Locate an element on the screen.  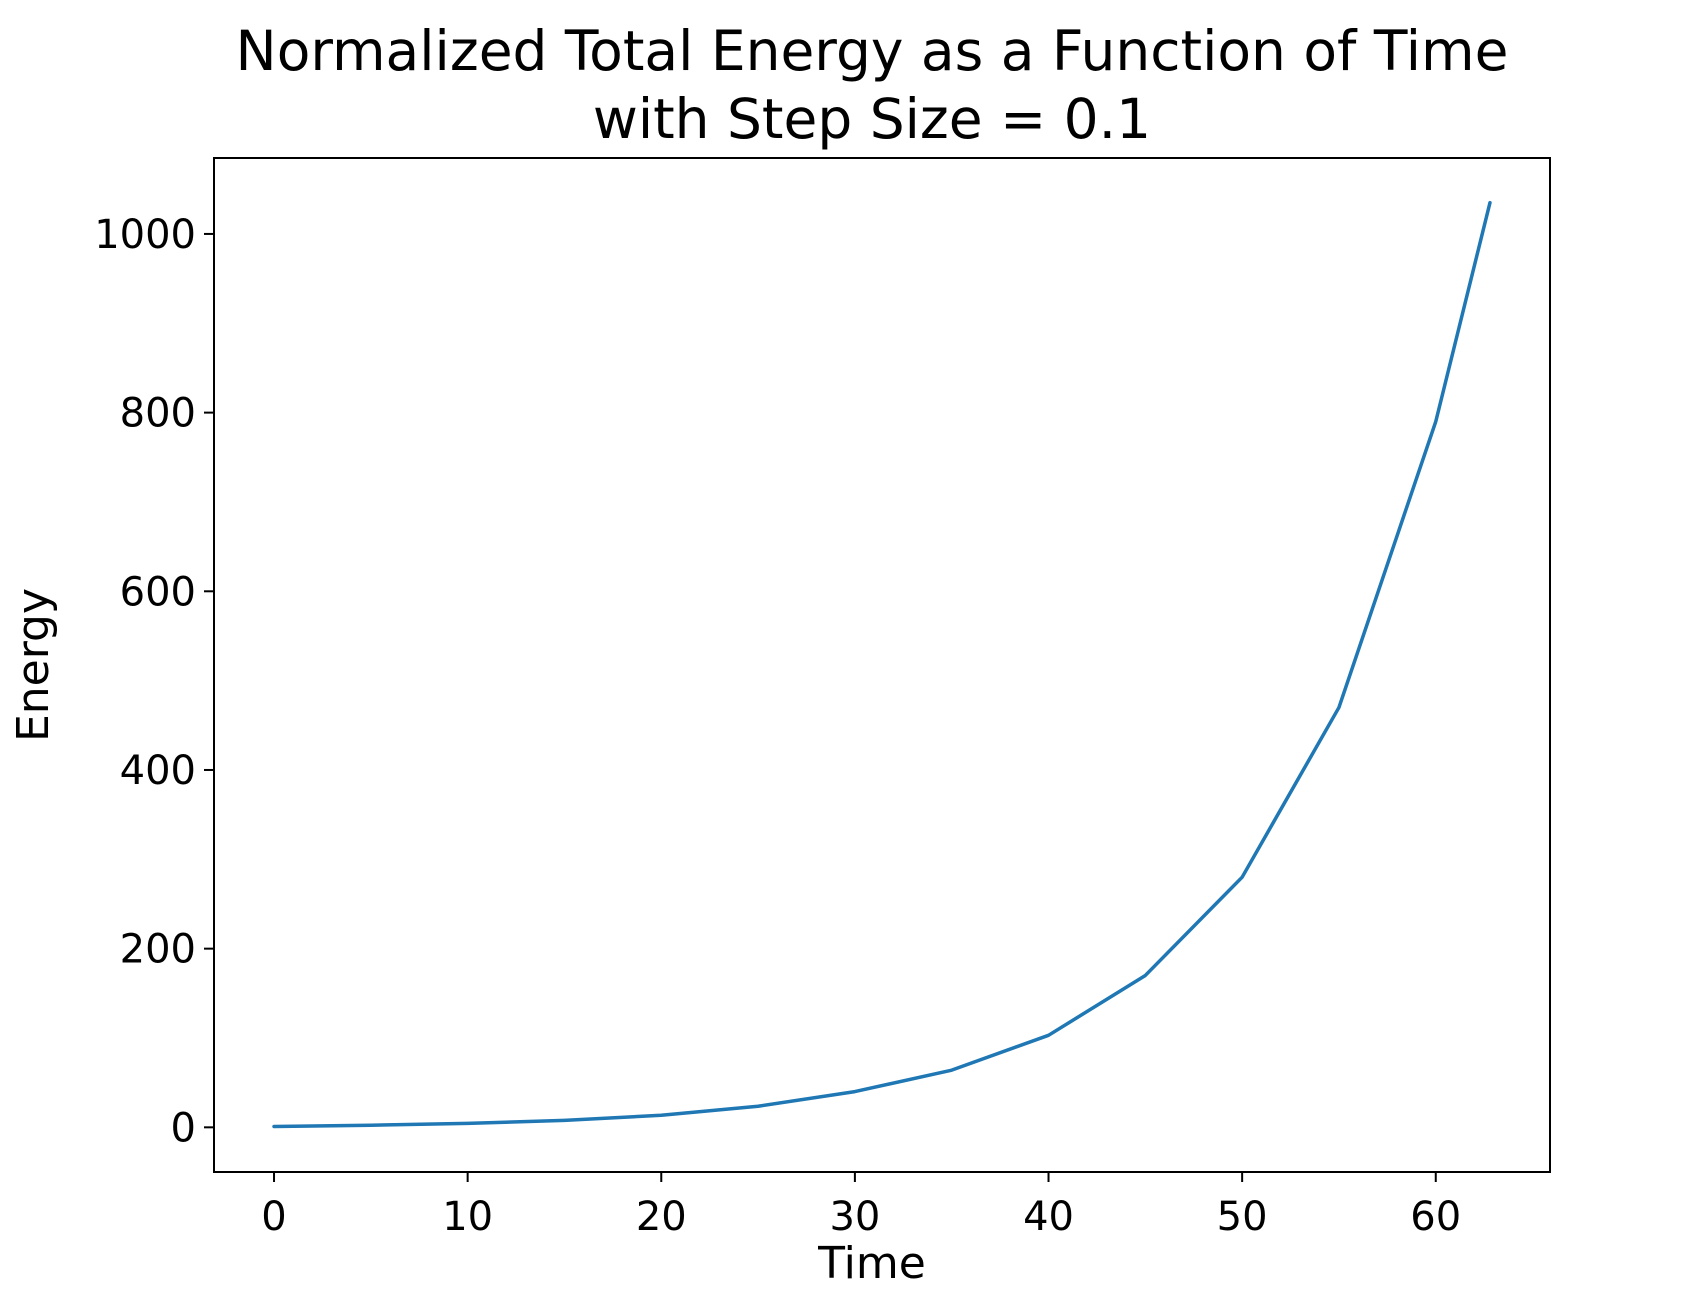
x-tick-label: 0 is located at coordinates (273, 1217).